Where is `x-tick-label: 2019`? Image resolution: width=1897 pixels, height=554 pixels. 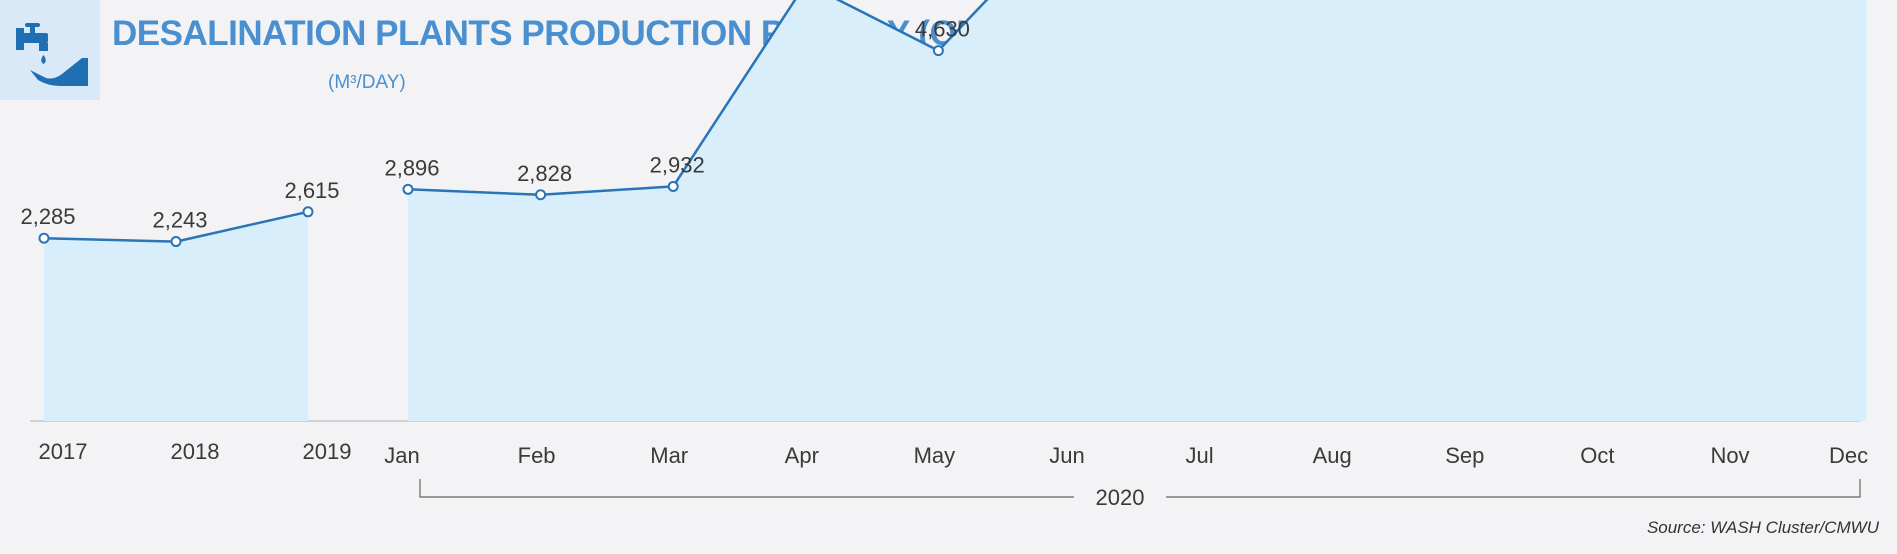 x-tick-label: 2019 is located at coordinates (327, 451).